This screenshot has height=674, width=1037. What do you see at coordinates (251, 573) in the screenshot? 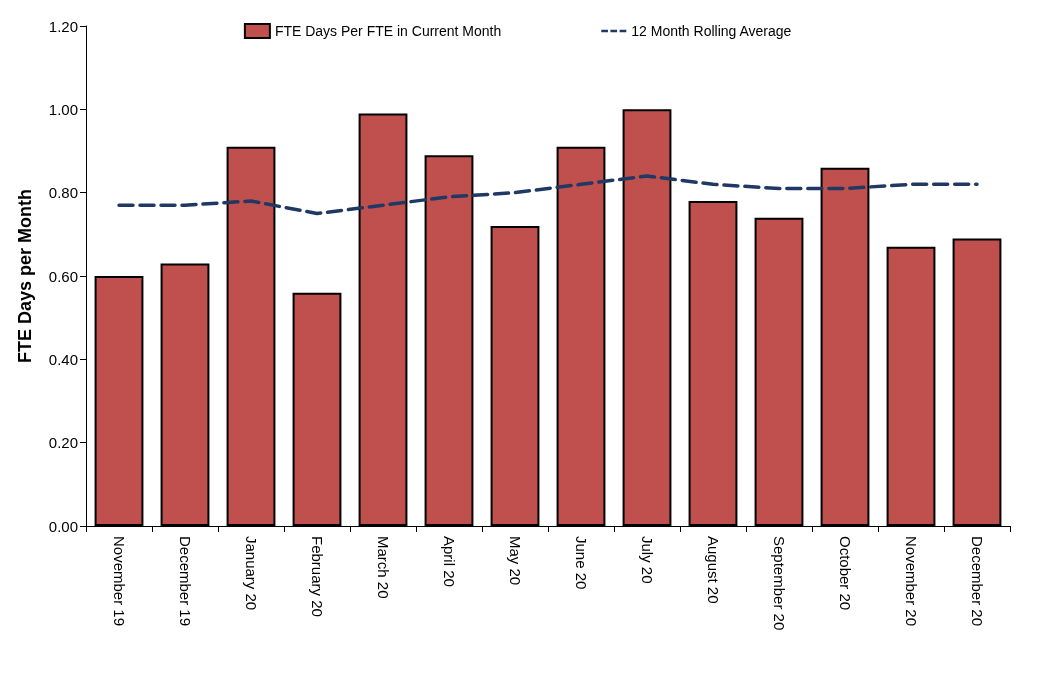
I see `x-tick-label: January 20` at bounding box center [251, 573].